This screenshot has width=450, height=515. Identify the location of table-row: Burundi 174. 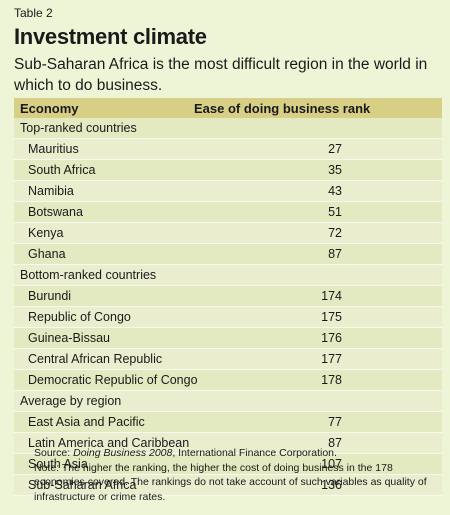
(228, 296).